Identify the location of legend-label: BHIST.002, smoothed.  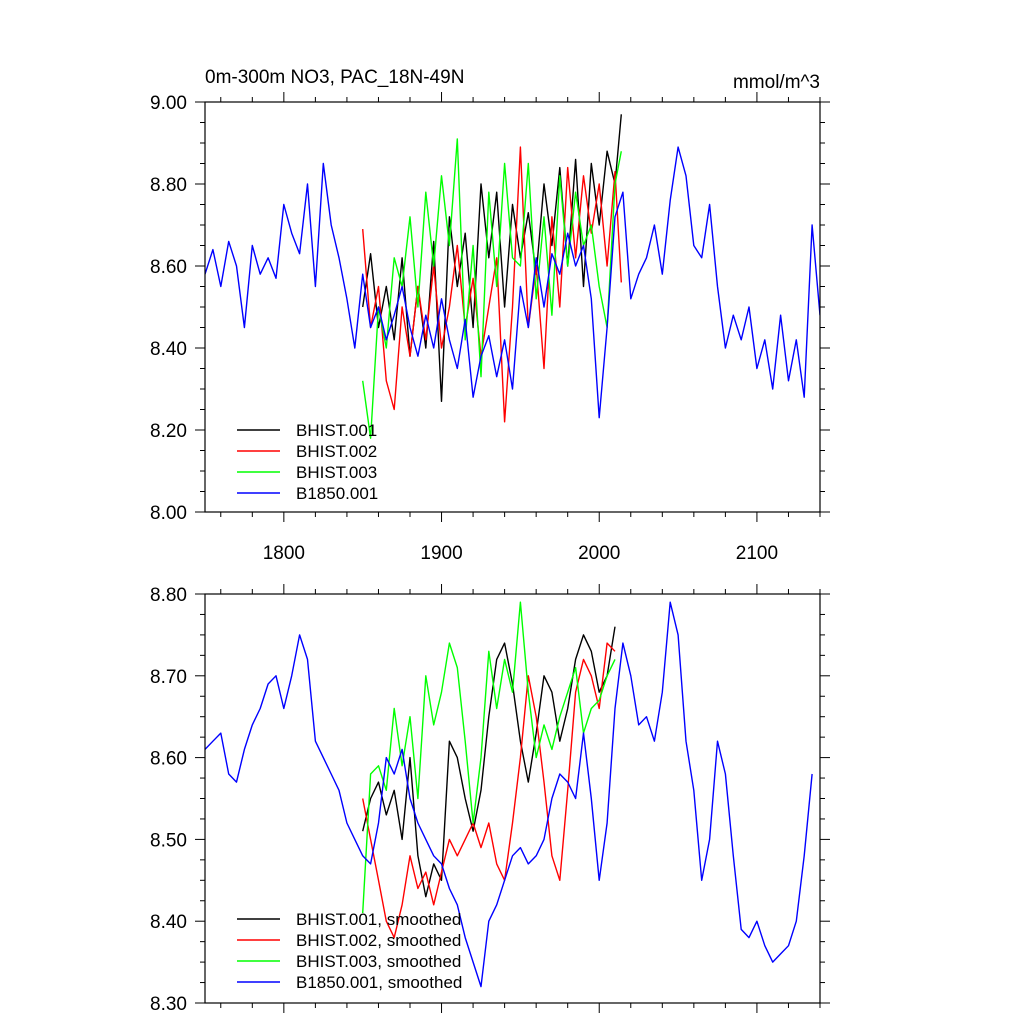
(378, 940).